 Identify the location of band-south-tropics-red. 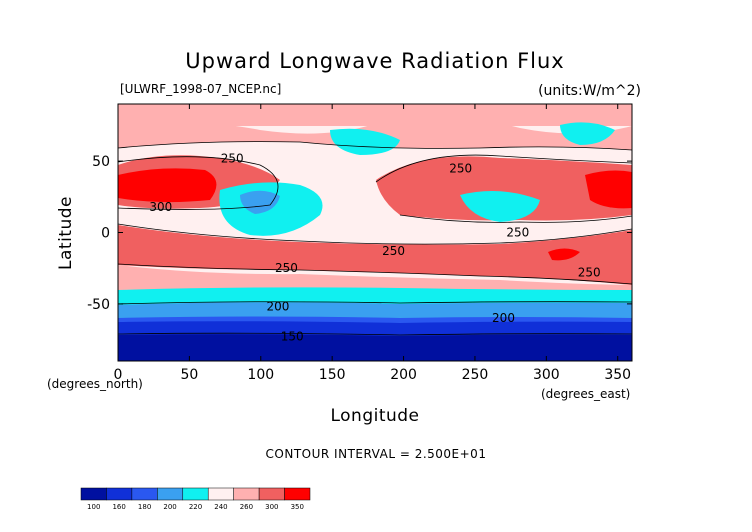
(375, 255).